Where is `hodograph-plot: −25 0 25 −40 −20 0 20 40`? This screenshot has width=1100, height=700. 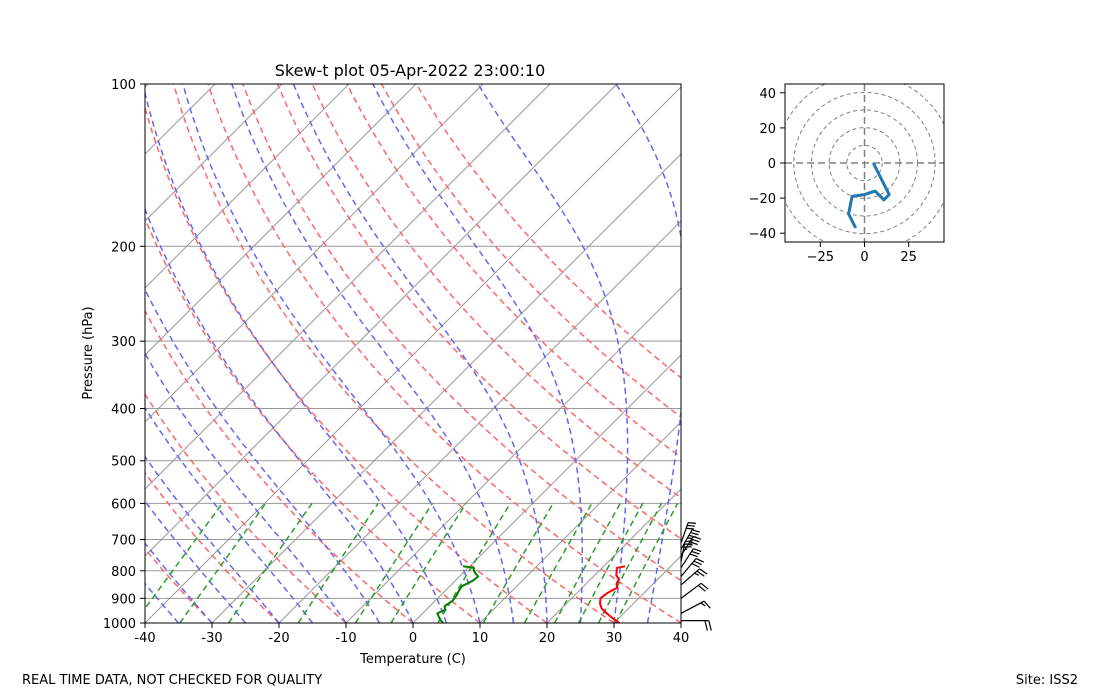
hodograph-plot: −25 0 25 −40 −20 0 20 40 is located at coordinates (847, 174).